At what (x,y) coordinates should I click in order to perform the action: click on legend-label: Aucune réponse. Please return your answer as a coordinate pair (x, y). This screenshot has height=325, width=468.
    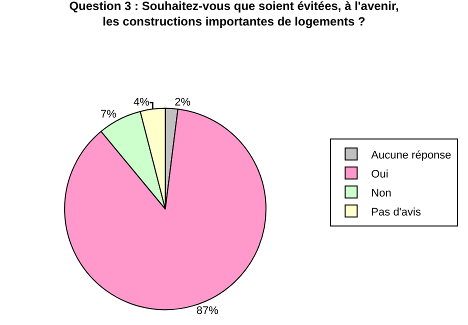
    Looking at the image, I should click on (411, 155).